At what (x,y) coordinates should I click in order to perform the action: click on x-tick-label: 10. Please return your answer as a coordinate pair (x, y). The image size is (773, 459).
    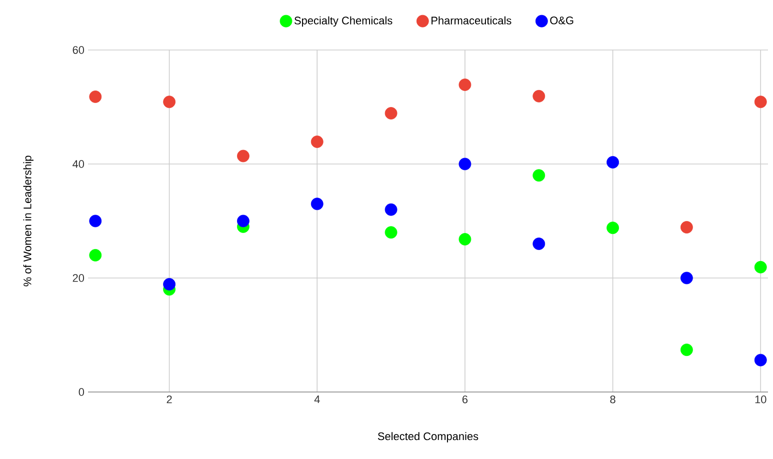
    Looking at the image, I should click on (760, 400).